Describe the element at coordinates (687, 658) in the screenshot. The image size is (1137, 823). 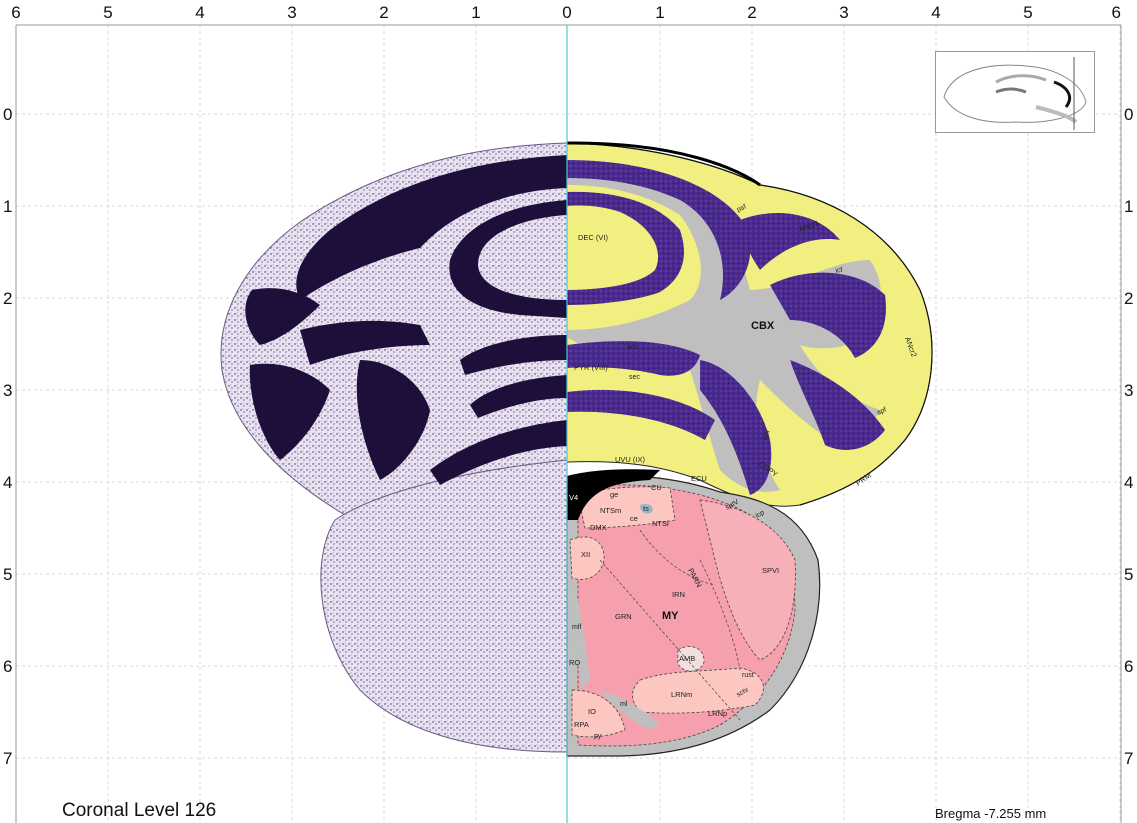
I see `label-amb: AMB` at that location.